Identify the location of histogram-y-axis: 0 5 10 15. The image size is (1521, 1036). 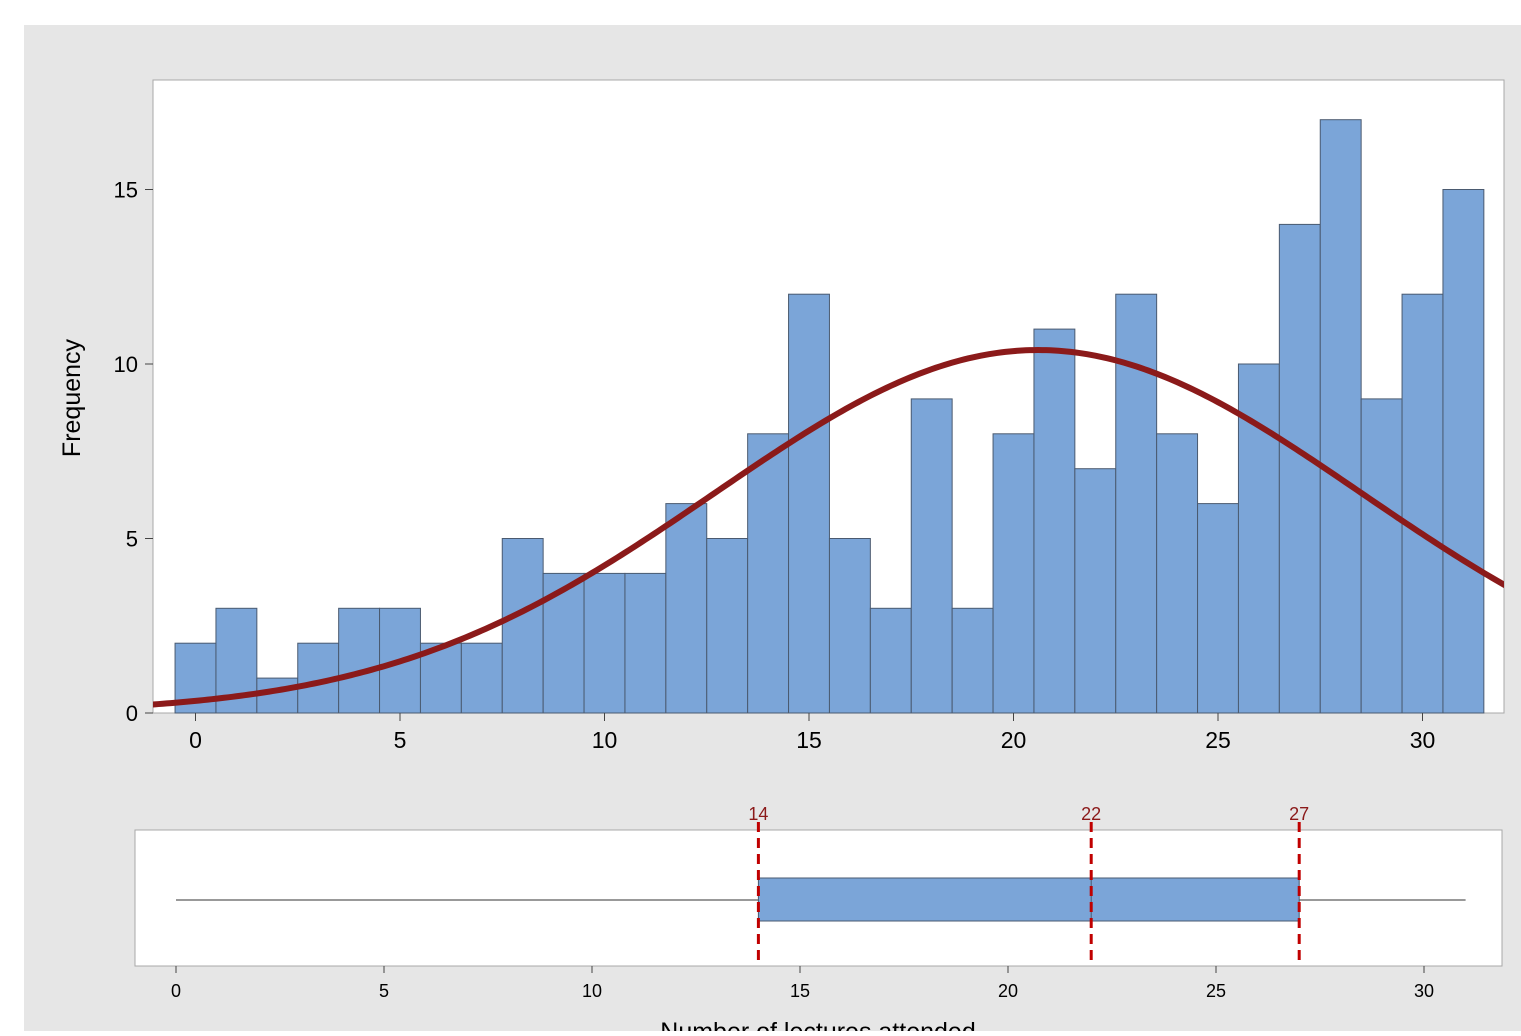
(133, 452).